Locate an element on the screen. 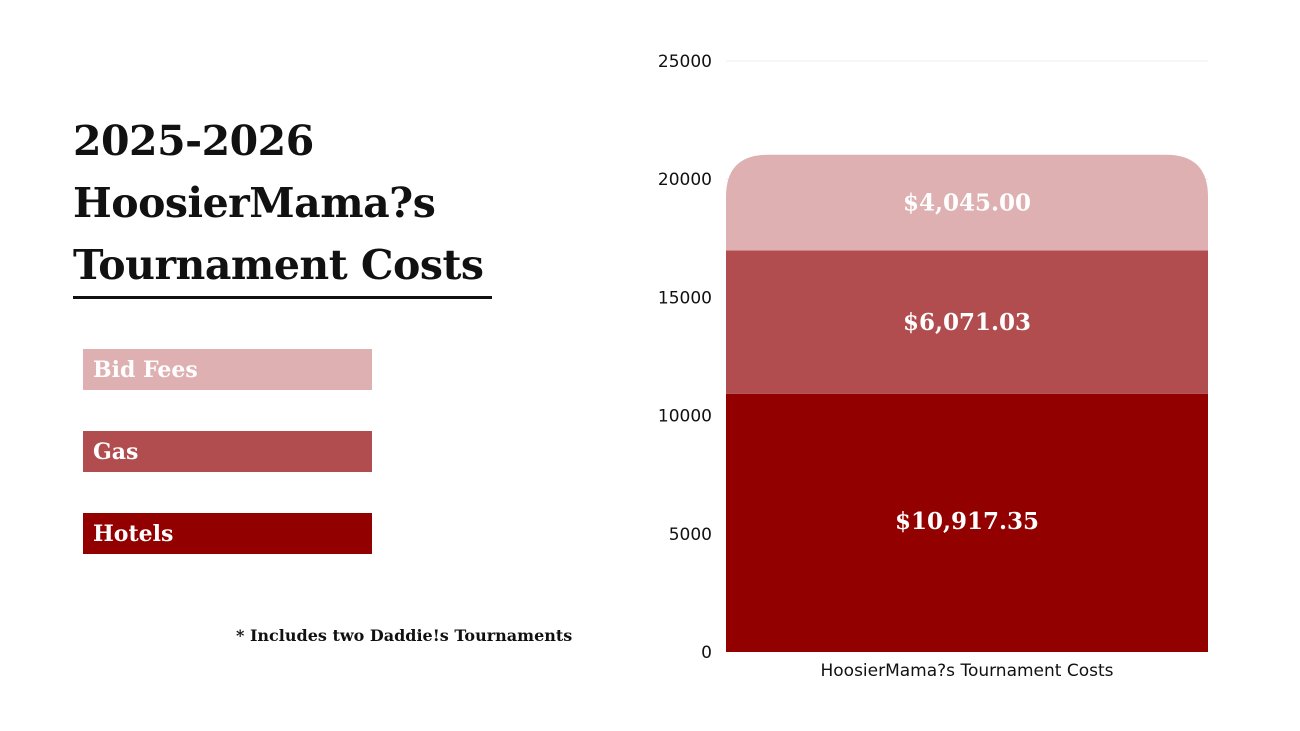 The width and height of the screenshot is (1300, 731). bar-data-label: $4,045.00 is located at coordinates (967, 203).